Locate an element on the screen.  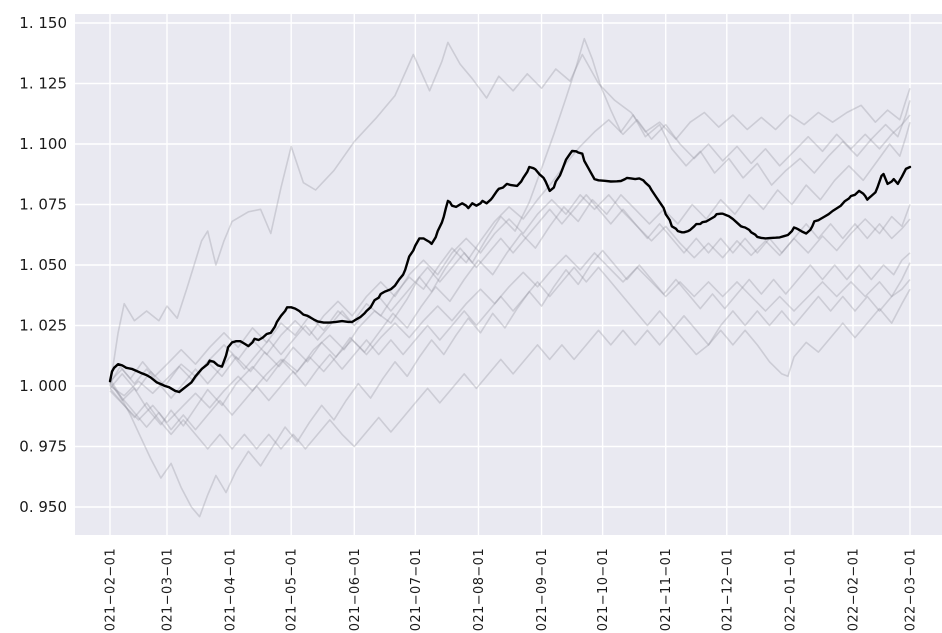
y-tick-label: 0. 975 is located at coordinates (43, 447).